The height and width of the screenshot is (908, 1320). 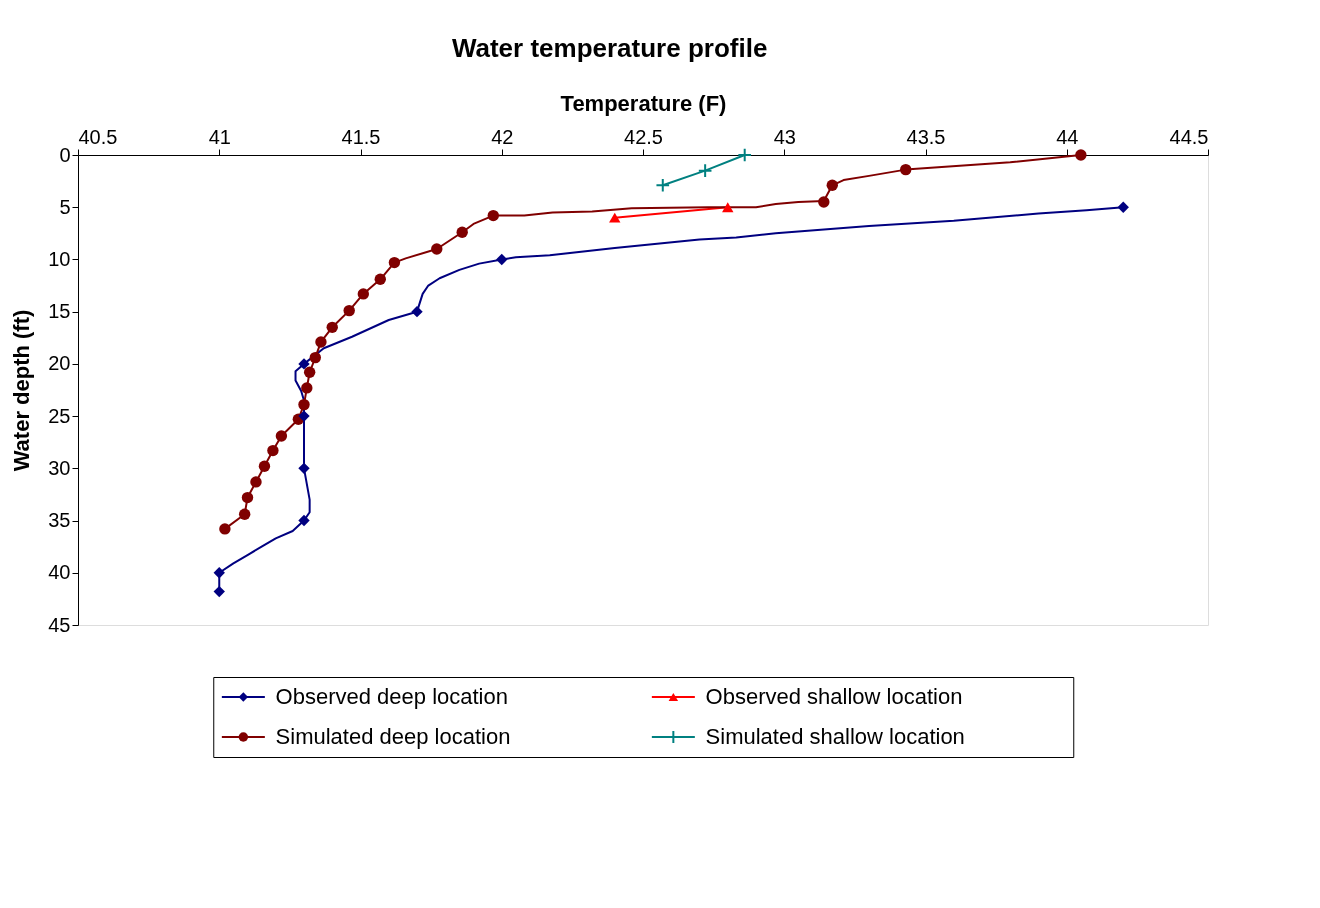 What do you see at coordinates (59, 415) in the screenshot?
I see `y-tick-label: 25` at bounding box center [59, 415].